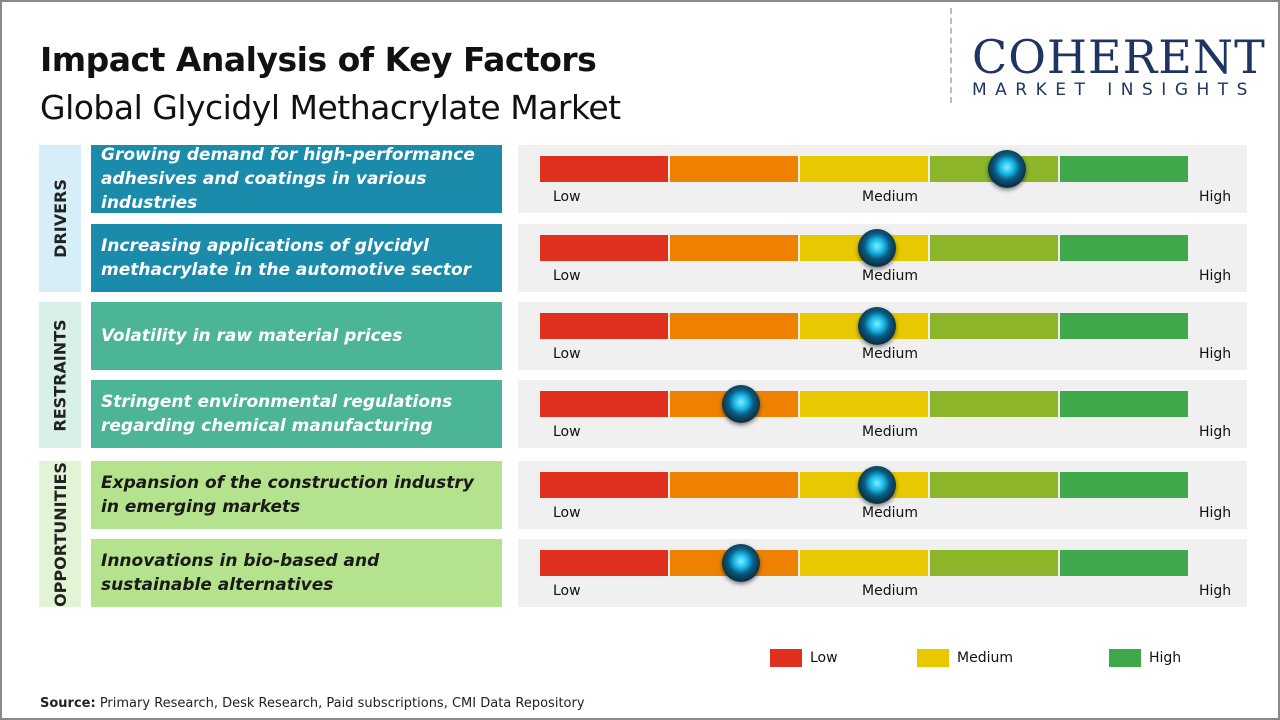  What do you see at coordinates (804, 658) in the screenshot?
I see `legend-item: Low` at bounding box center [804, 658].